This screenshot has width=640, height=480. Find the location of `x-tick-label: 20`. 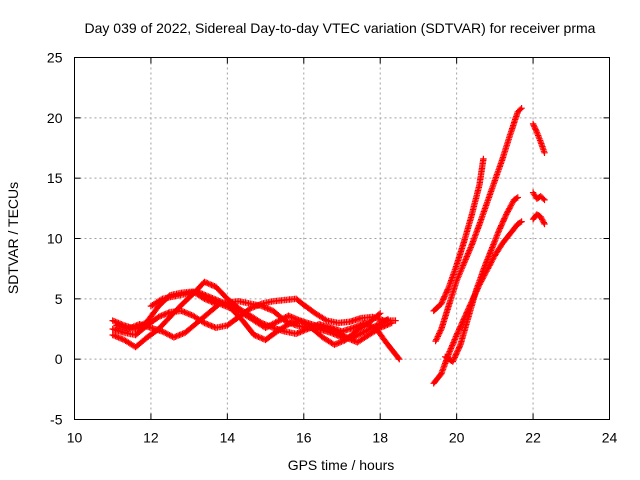

x-tick-label: 20 is located at coordinates (457, 438).